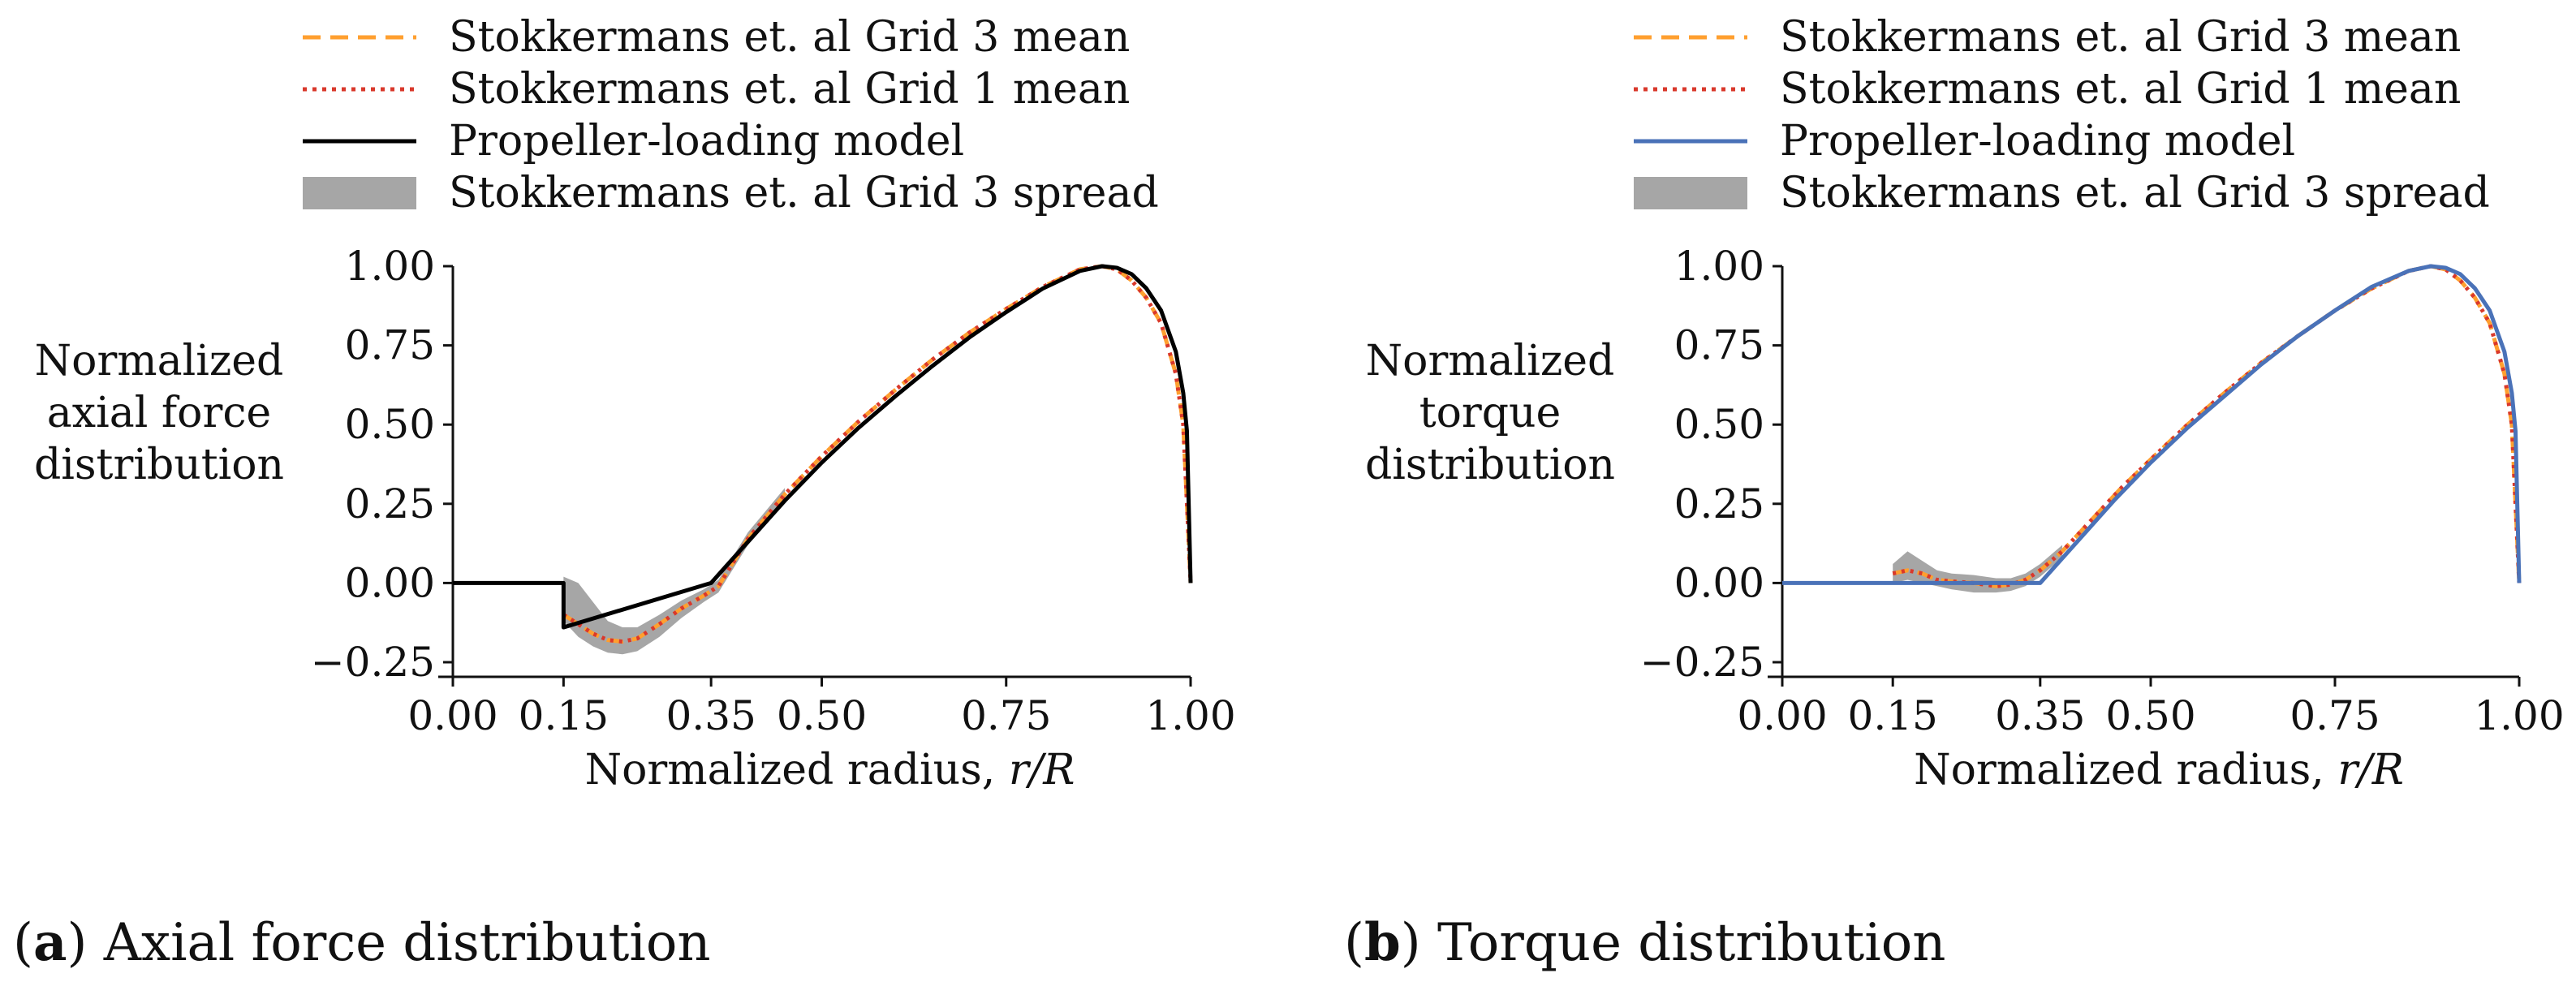 The height and width of the screenshot is (999, 2576). Describe the element at coordinates (675, 571) in the screenshot. I see `spread-band` at that location.